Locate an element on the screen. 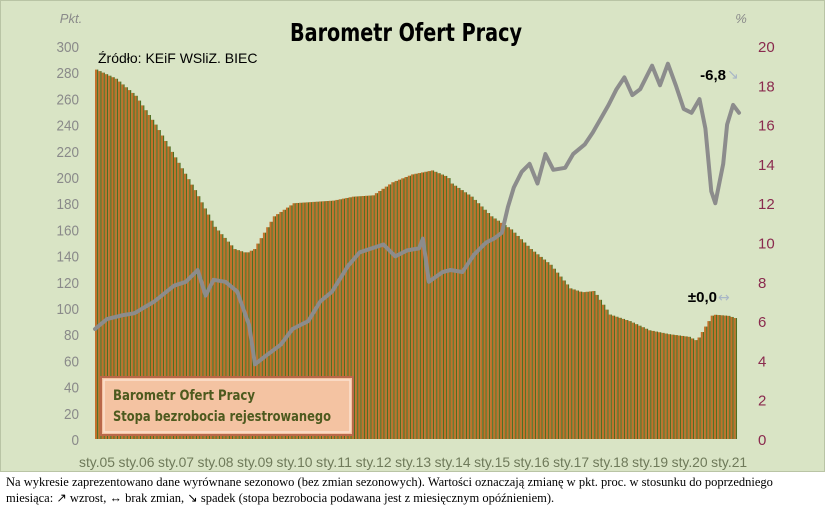 The width and height of the screenshot is (825, 513). x-tick-label: sty.14 is located at coordinates (453, 462).